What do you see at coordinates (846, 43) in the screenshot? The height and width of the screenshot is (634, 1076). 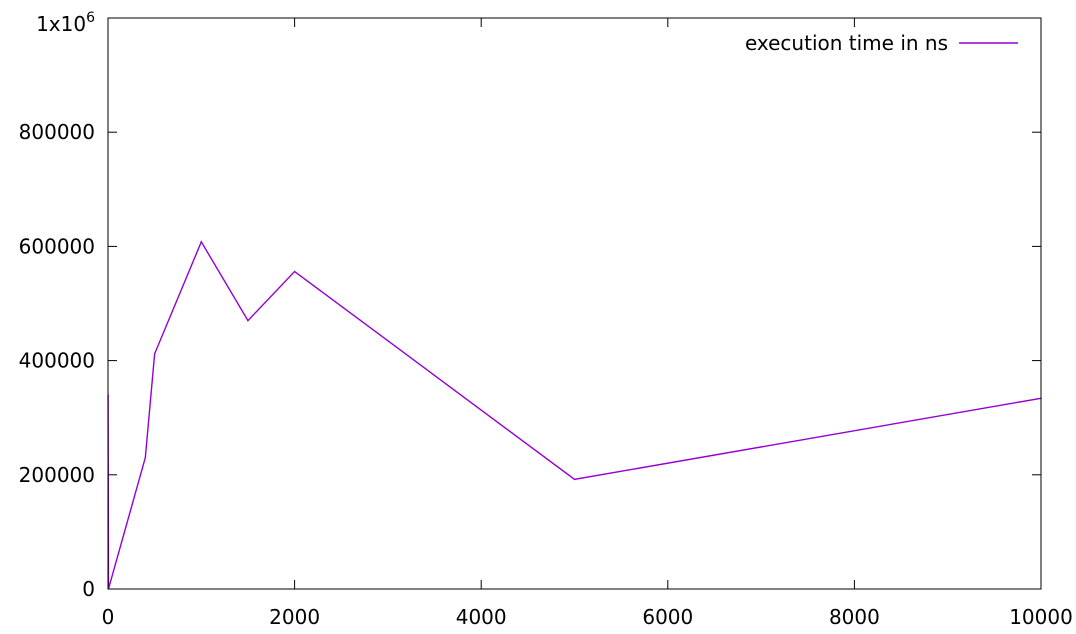 I see `legend-label: execution time in ns` at bounding box center [846, 43].